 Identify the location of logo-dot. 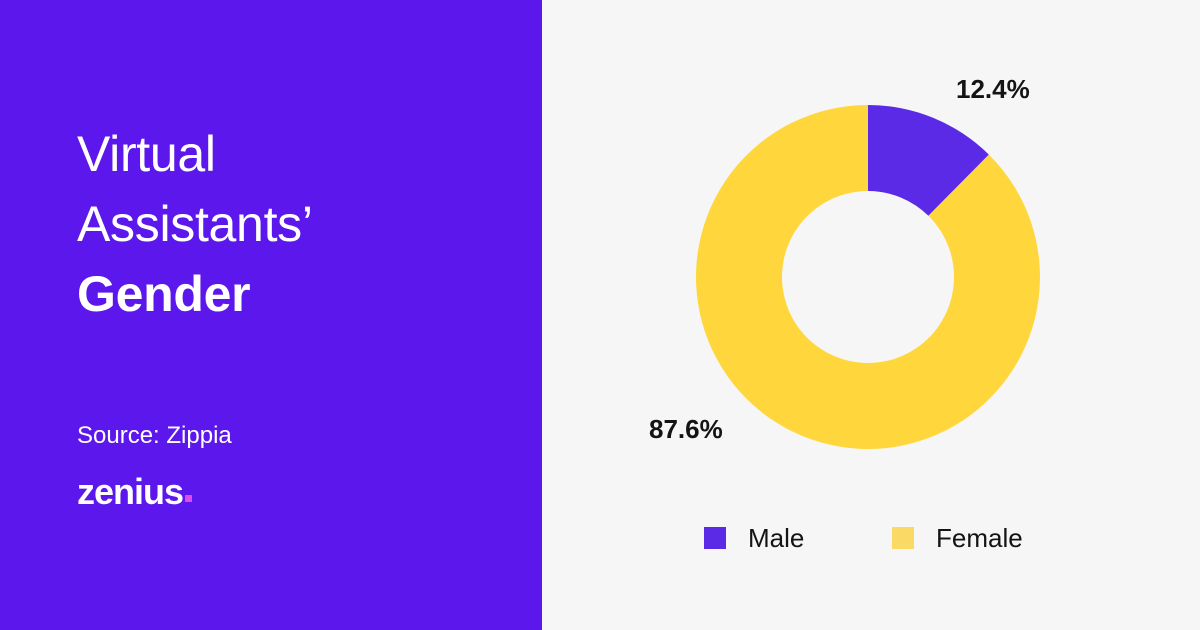
(189, 498).